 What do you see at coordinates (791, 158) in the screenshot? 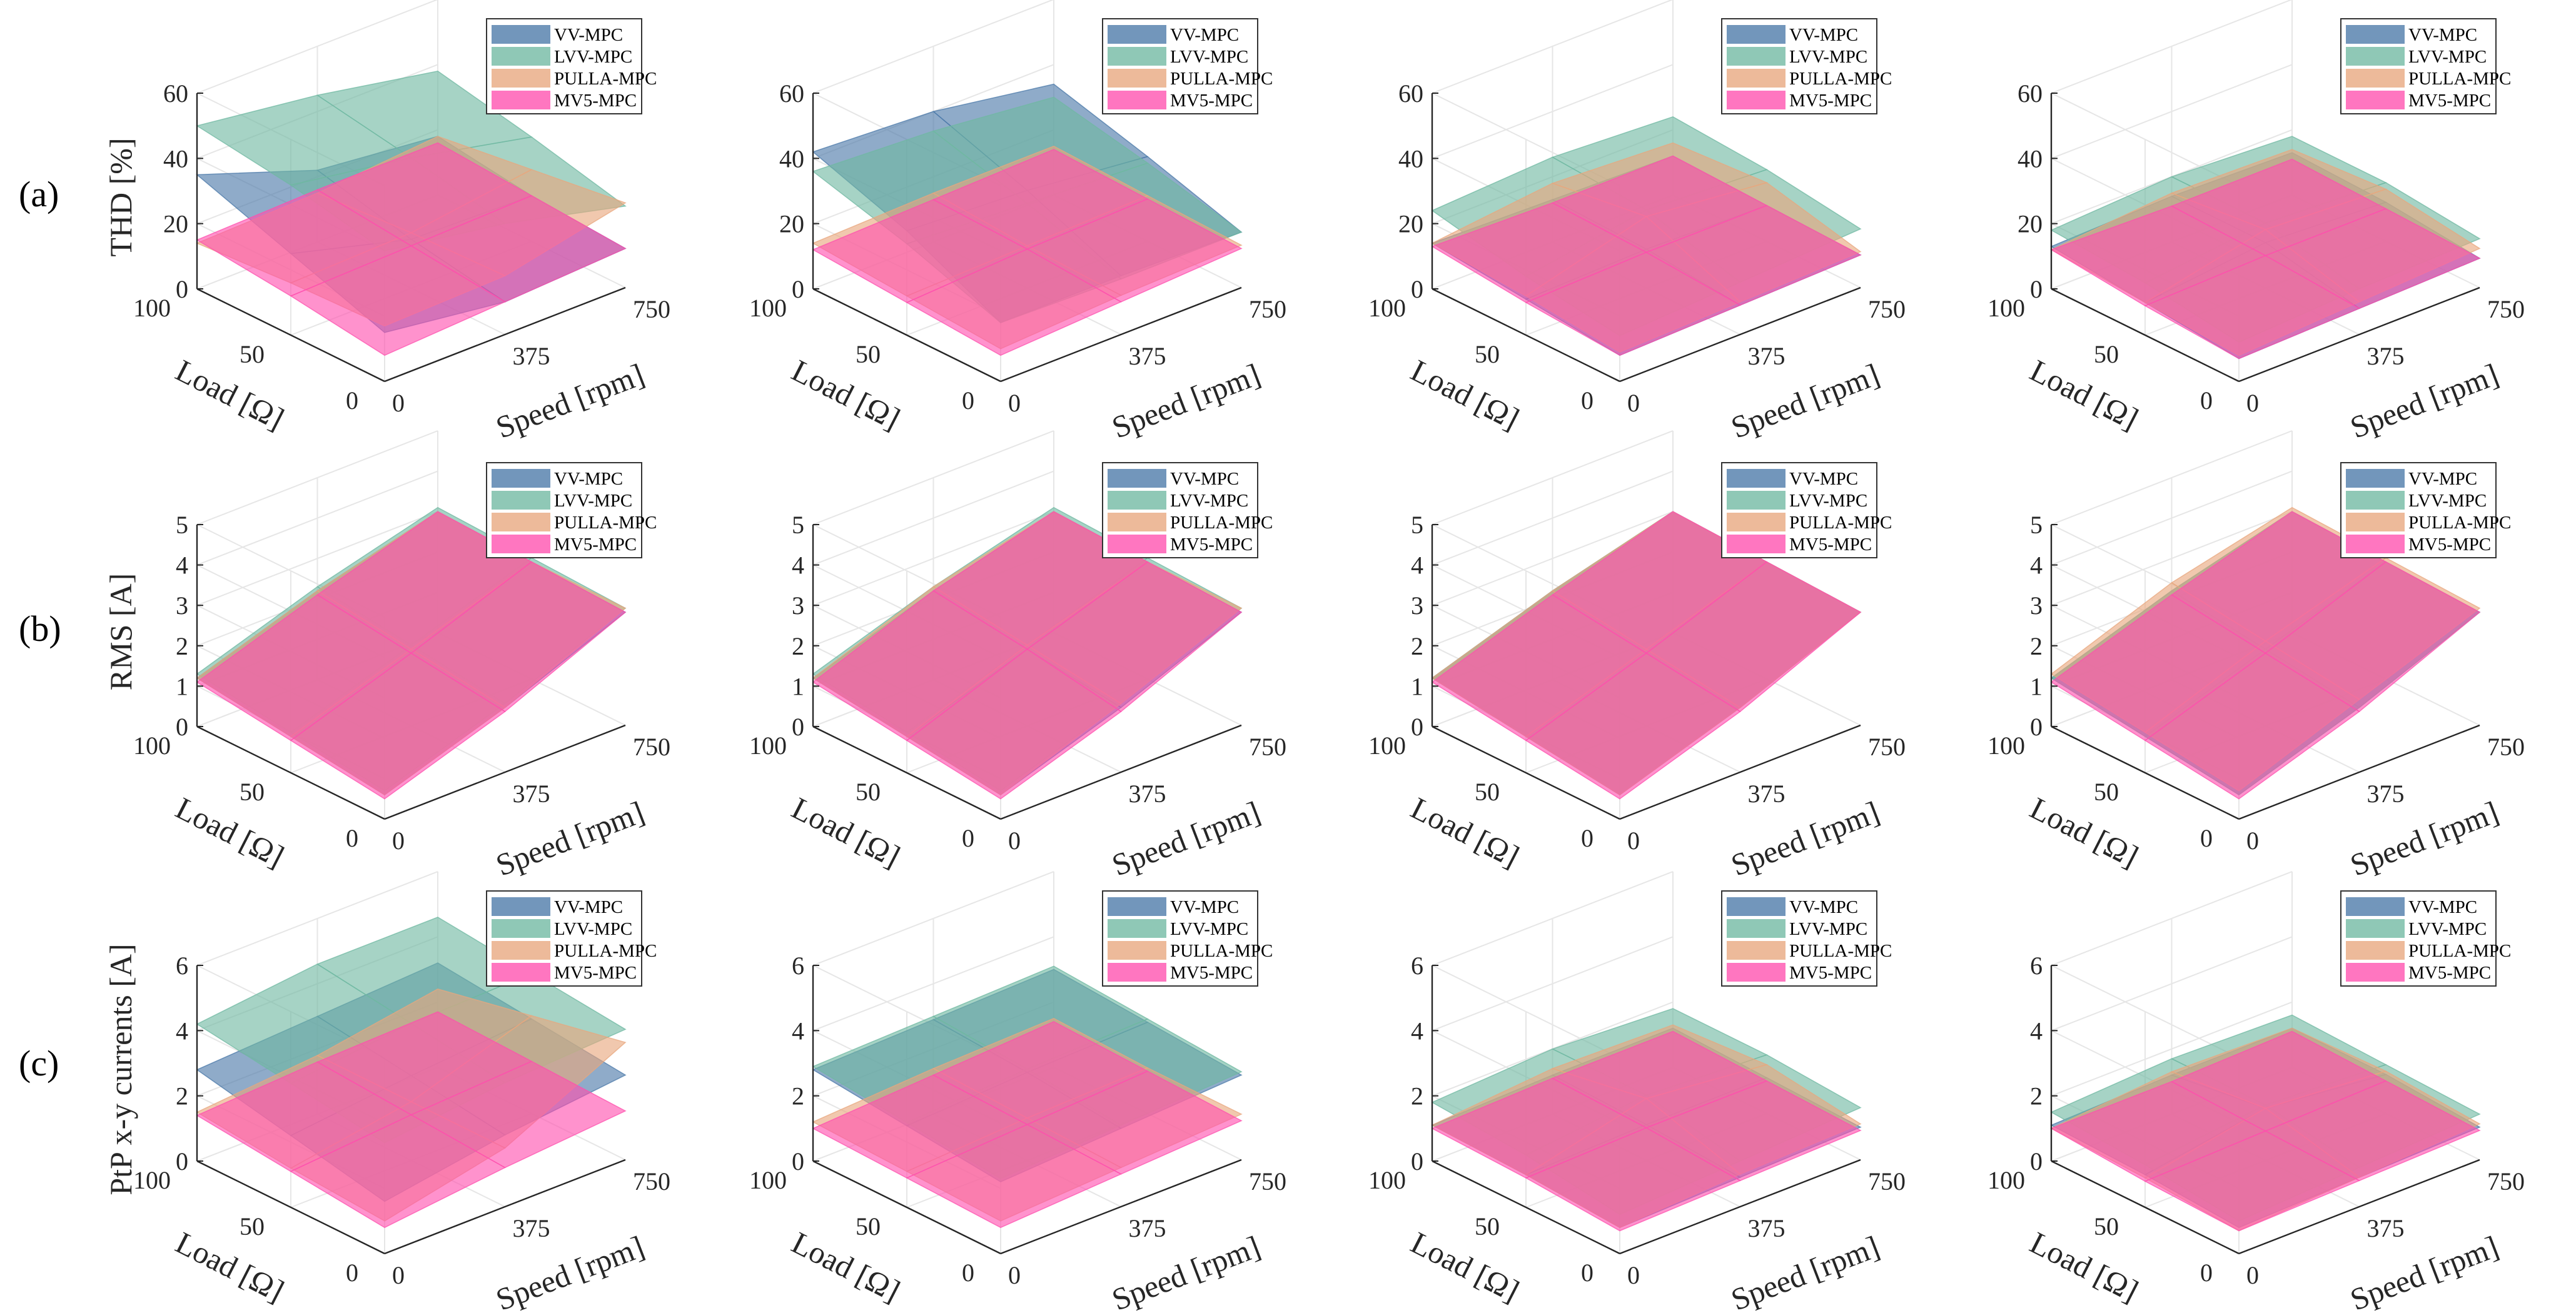
I see `z-tick-label: 40` at bounding box center [791, 158].